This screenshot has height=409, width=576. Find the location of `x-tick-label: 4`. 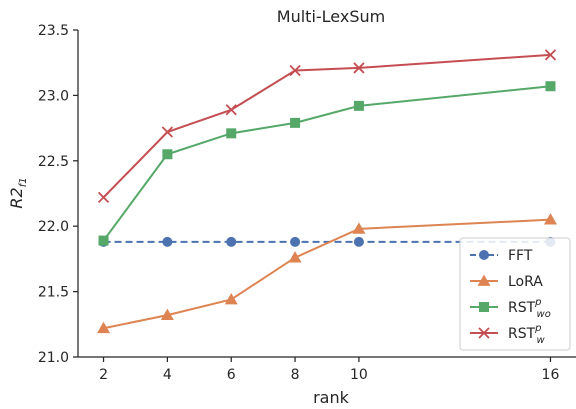

x-tick-label: 4 is located at coordinates (167, 375).